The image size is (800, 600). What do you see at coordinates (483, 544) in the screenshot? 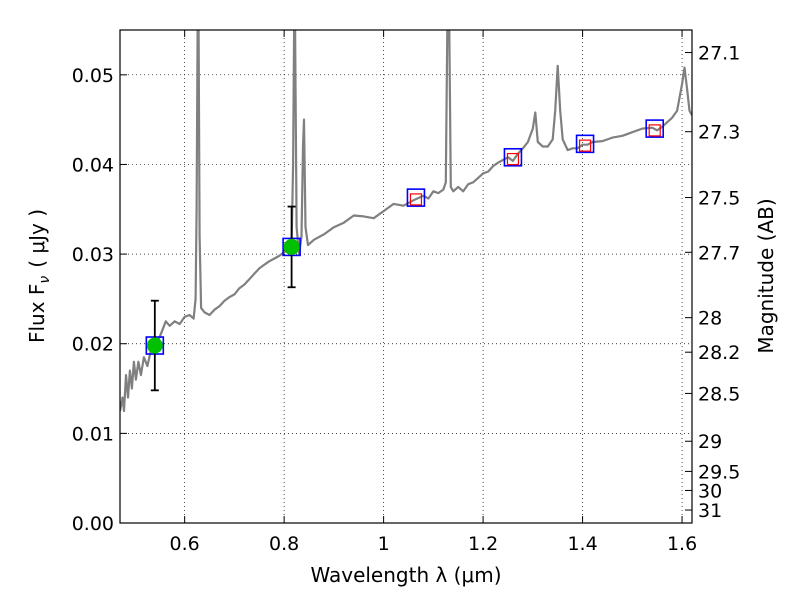
I see `x-tick-label: 1.2` at bounding box center [483, 544].